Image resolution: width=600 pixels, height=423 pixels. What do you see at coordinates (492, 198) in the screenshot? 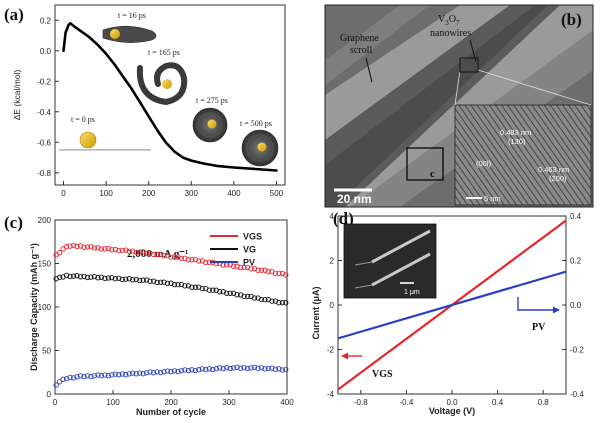
I see `inset-scale-label: 5 nm` at bounding box center [492, 198].